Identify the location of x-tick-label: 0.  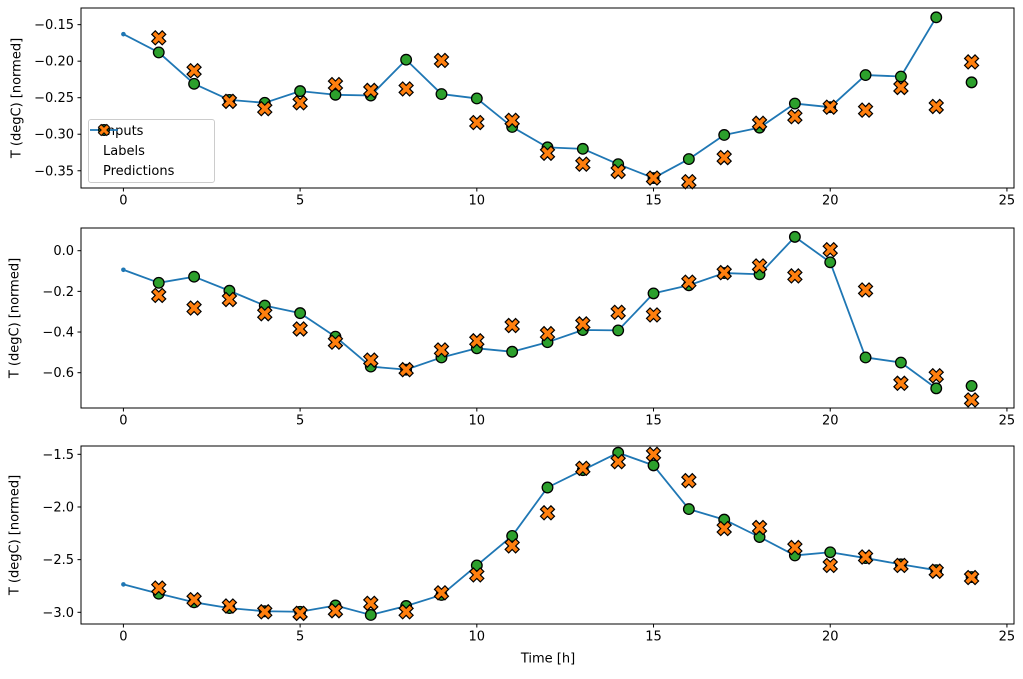
(123, 637).